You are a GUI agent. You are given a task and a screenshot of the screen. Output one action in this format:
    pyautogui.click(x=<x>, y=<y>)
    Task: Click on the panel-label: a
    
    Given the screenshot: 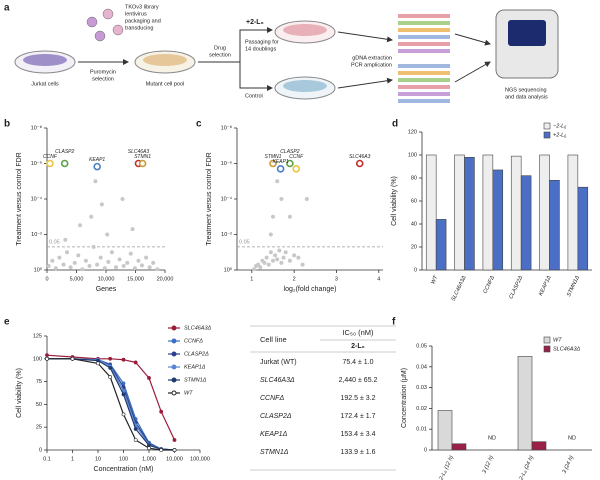 What is the action you would take?
    pyautogui.click(x=7, y=8)
    